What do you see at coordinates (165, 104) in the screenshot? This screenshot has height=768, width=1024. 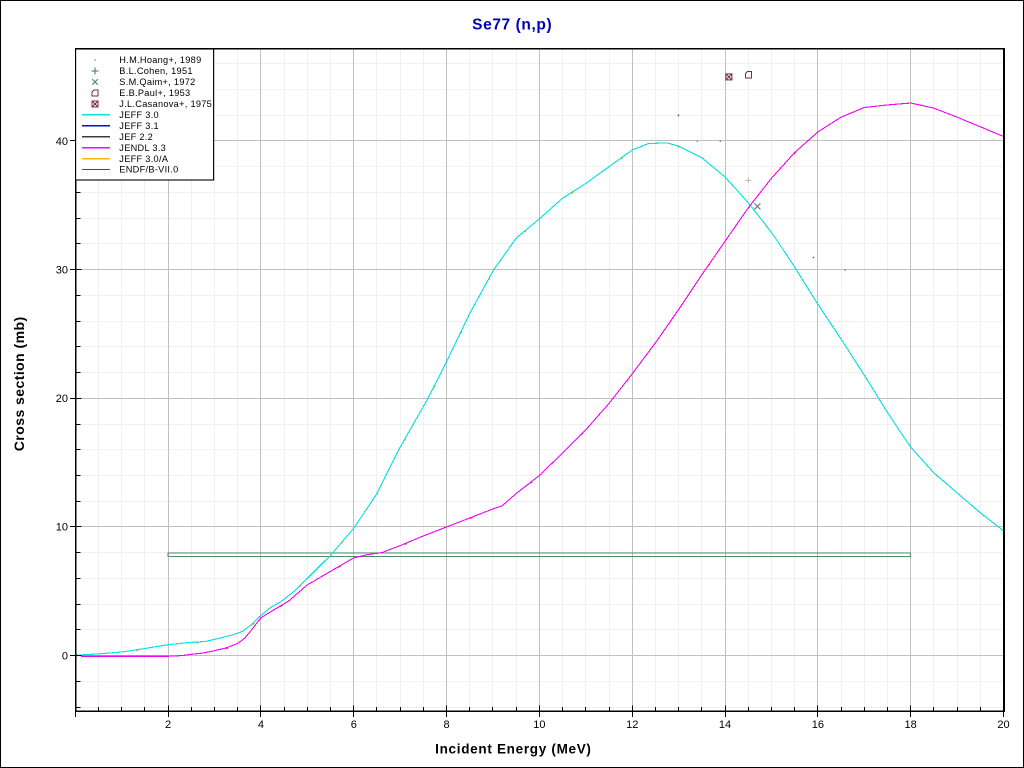 I see `svg-text: J.L.Casanova+, 1975` at bounding box center [165, 104].